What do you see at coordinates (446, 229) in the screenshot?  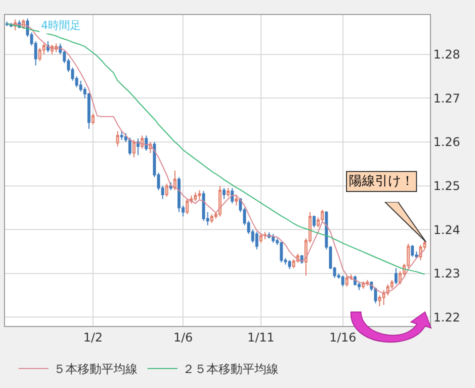 I see `y-tick-label: 1.24` at bounding box center [446, 229].